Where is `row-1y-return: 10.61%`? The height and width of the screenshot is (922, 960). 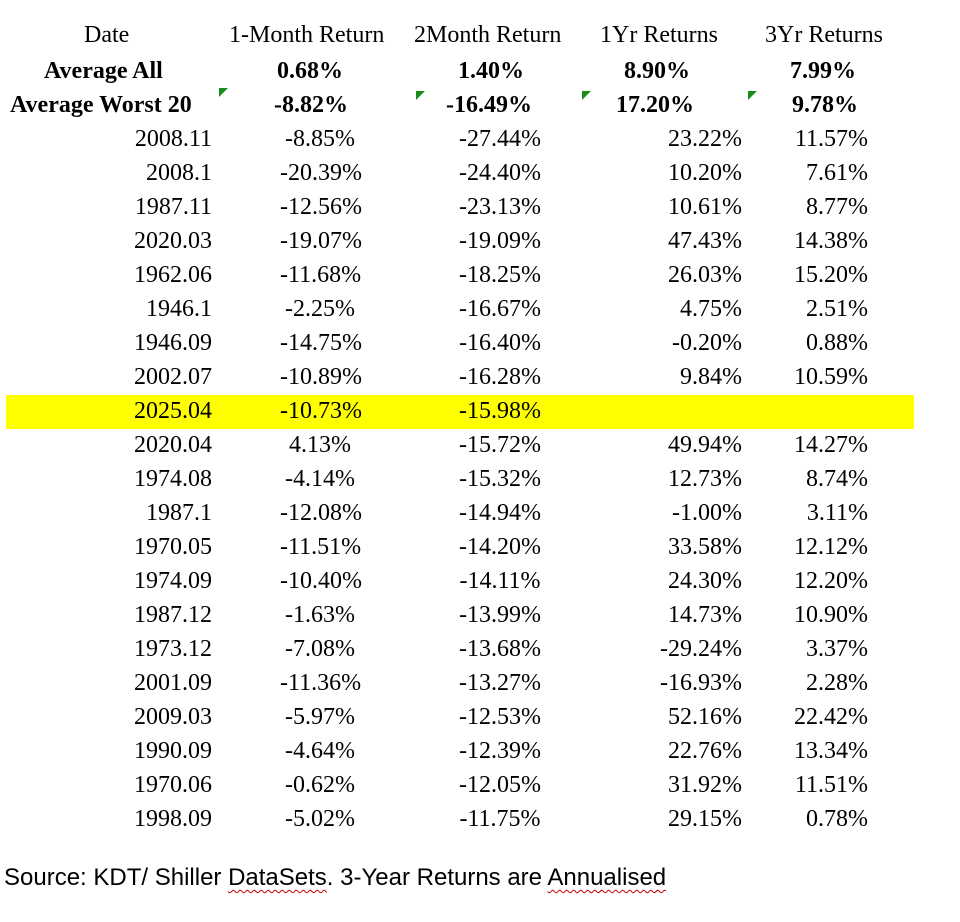
row-1y-return: 10.61% is located at coordinates (705, 207).